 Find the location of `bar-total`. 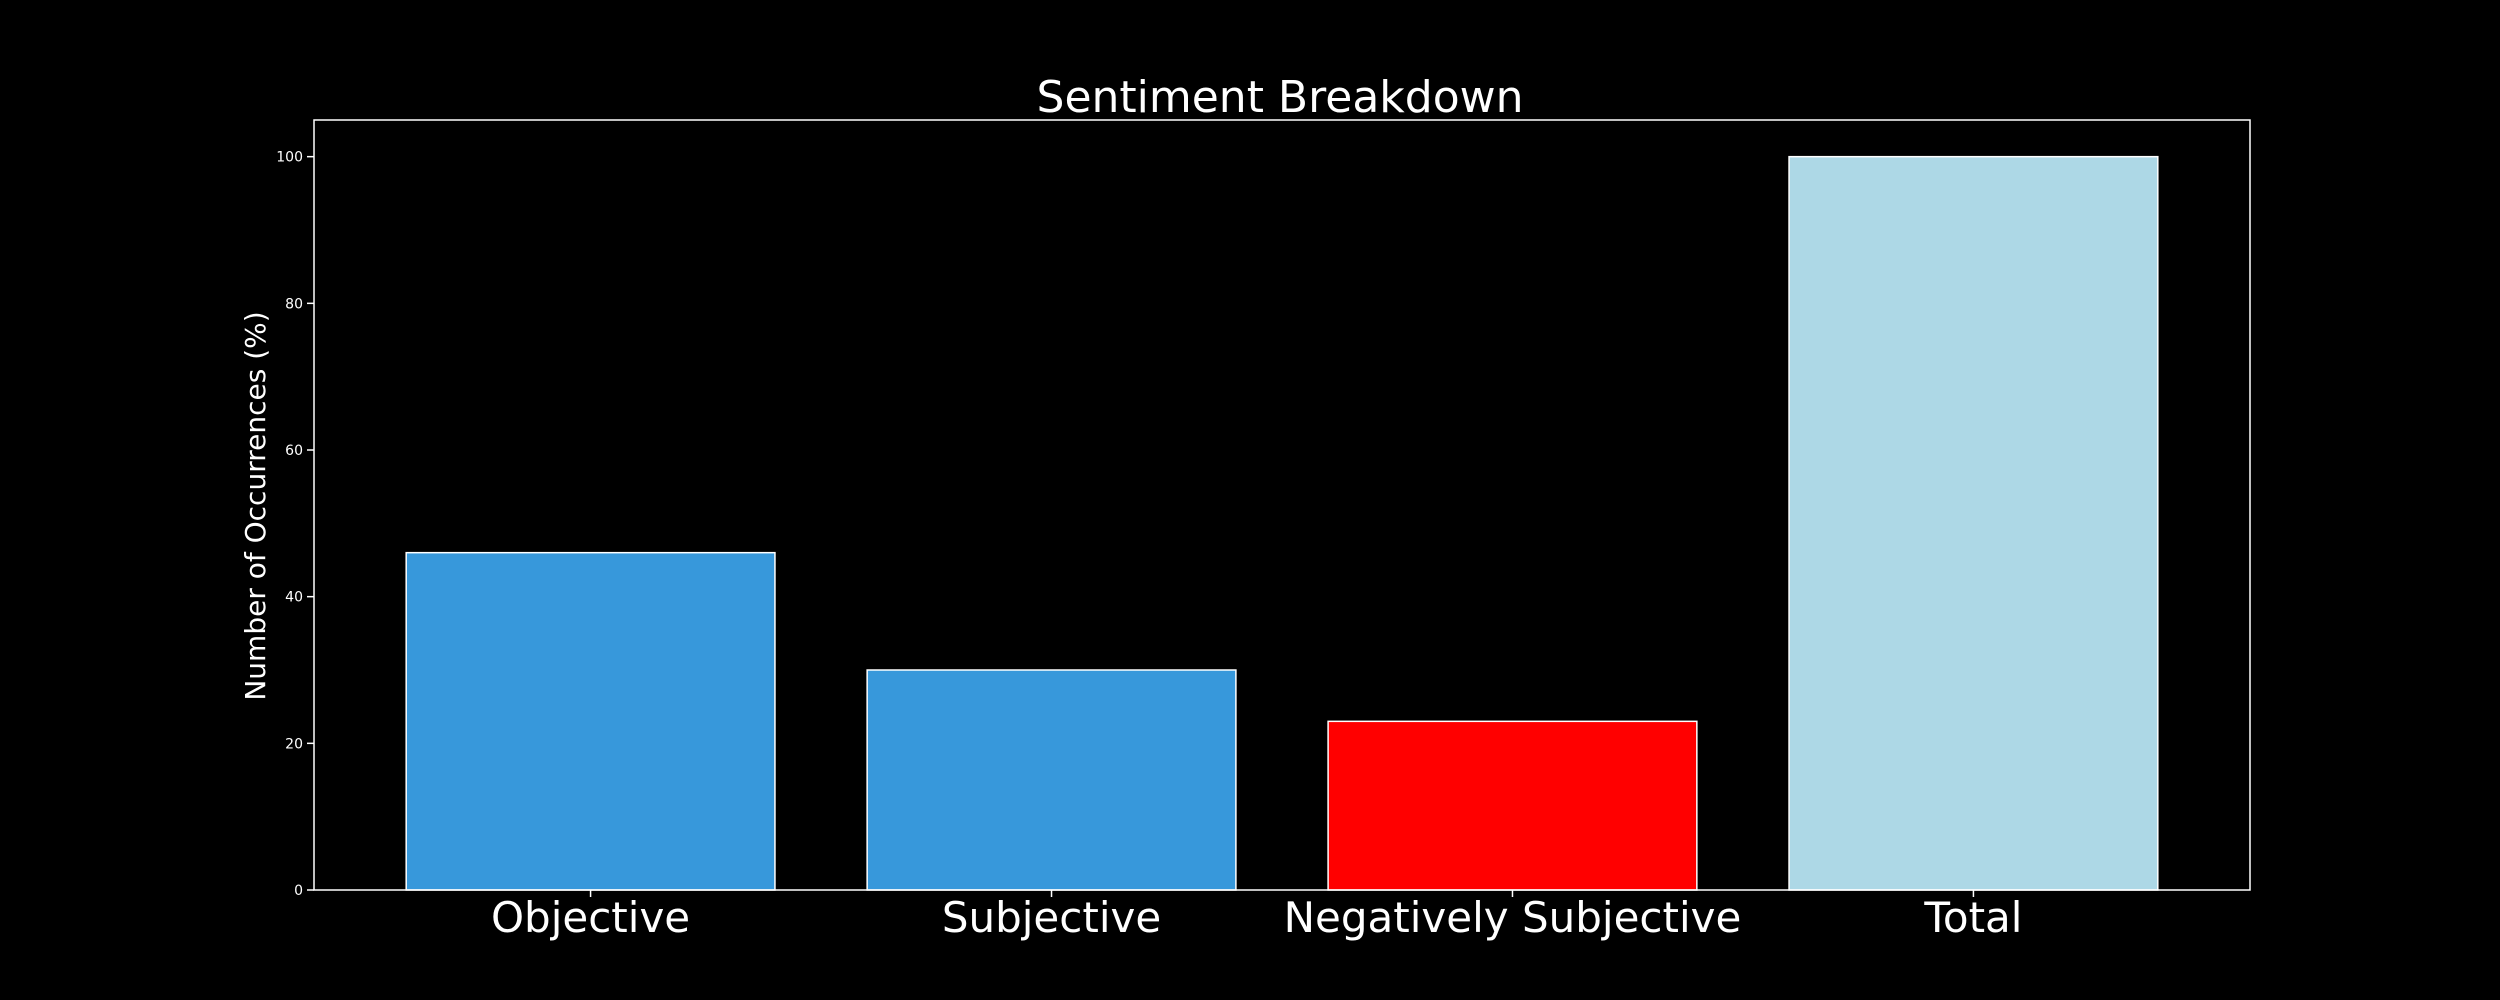

bar-total is located at coordinates (1973, 523).